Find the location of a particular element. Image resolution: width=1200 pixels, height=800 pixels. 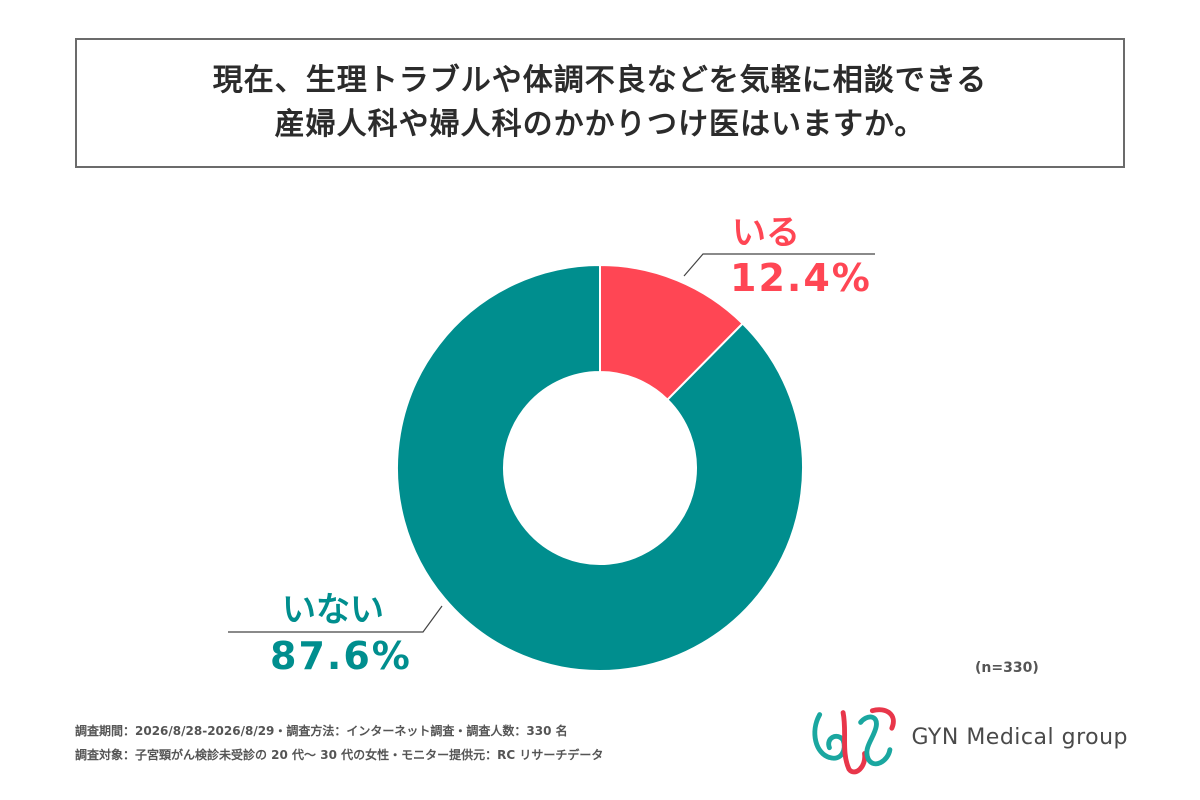

brand-logo: GYN Medical group is located at coordinates (968, 737).